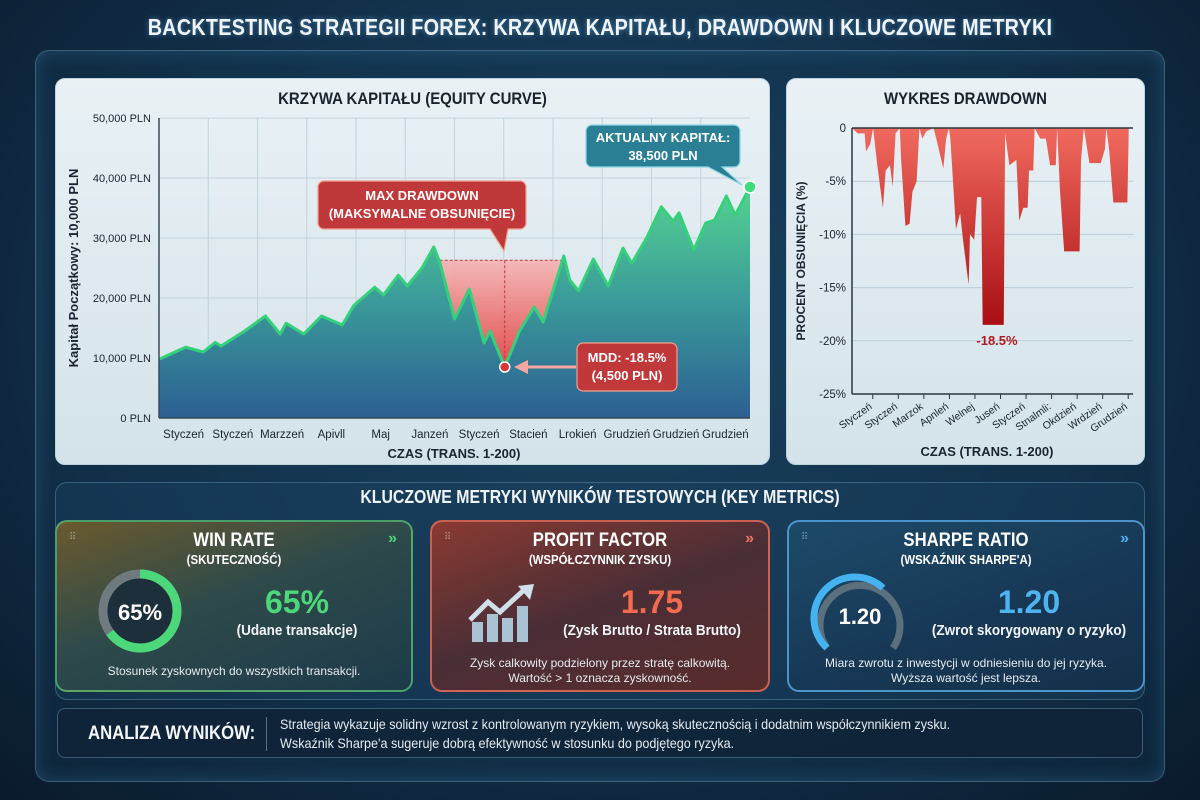  I want to click on profit-factor-subtitle: (WSPÓŁCZYNNIK ZYSKU), so click(600, 559).